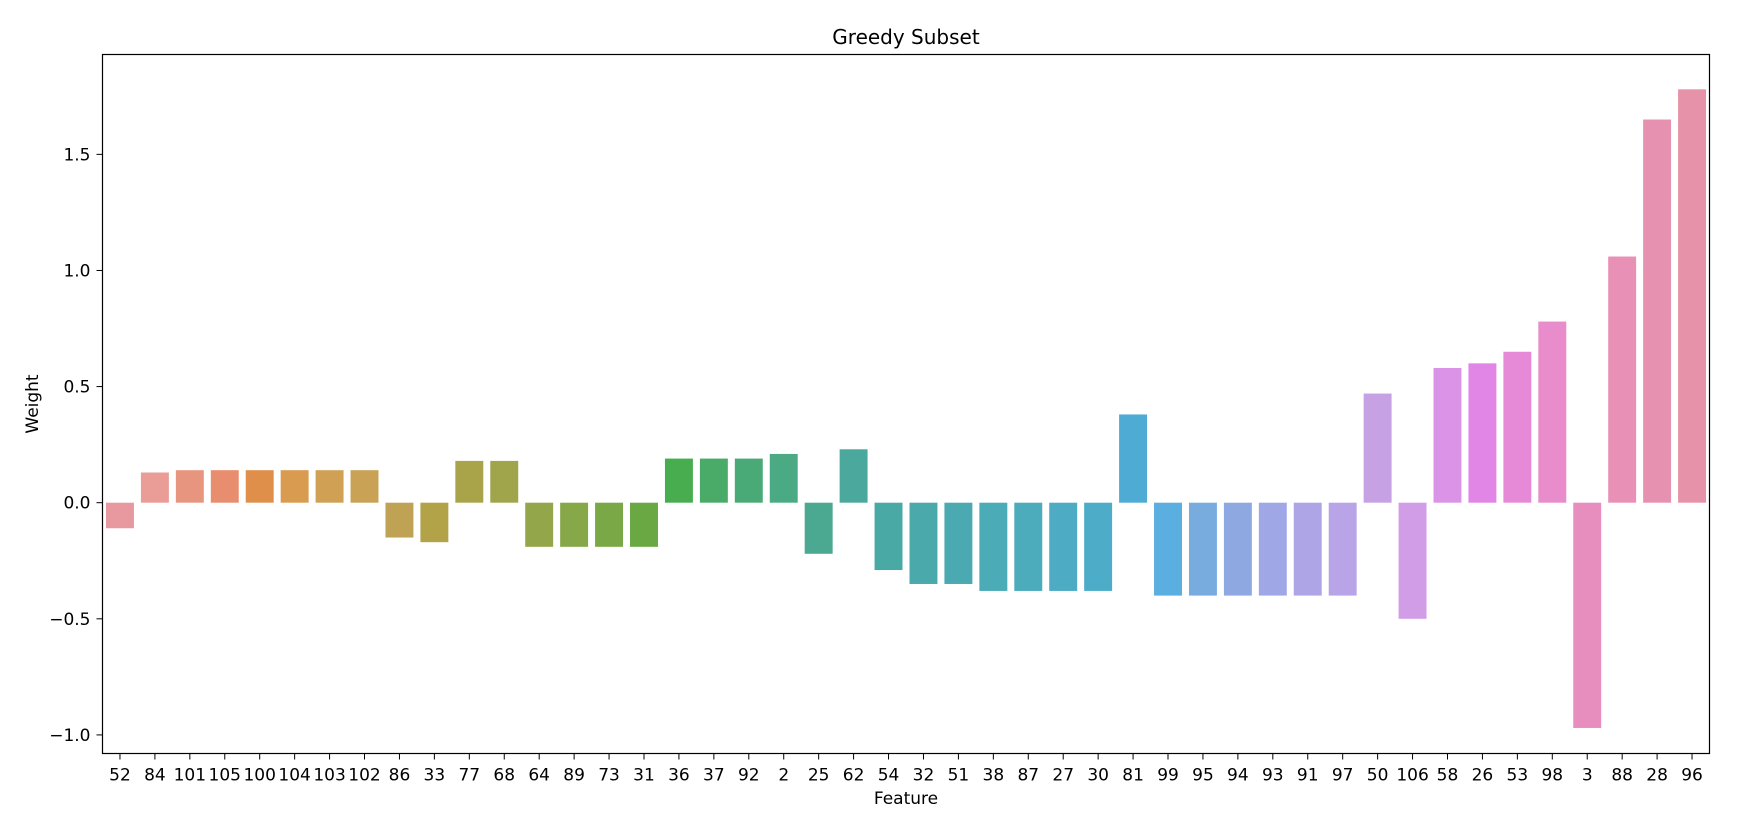 The height and width of the screenshot is (834, 1762). What do you see at coordinates (1587, 776) in the screenshot?
I see `x-tick-label: 3` at bounding box center [1587, 776].